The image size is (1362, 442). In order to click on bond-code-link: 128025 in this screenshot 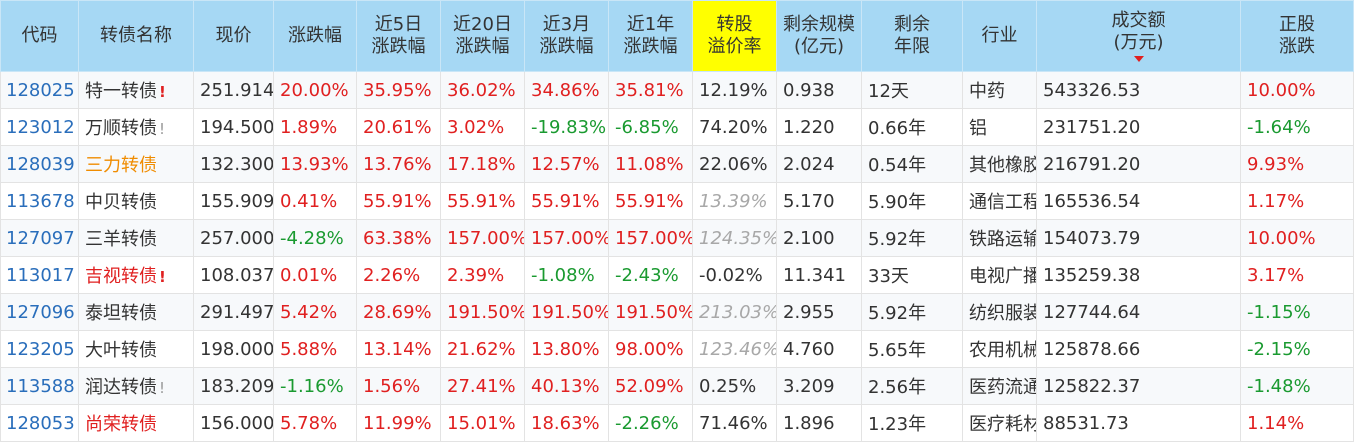, I will do `click(40, 90)`.